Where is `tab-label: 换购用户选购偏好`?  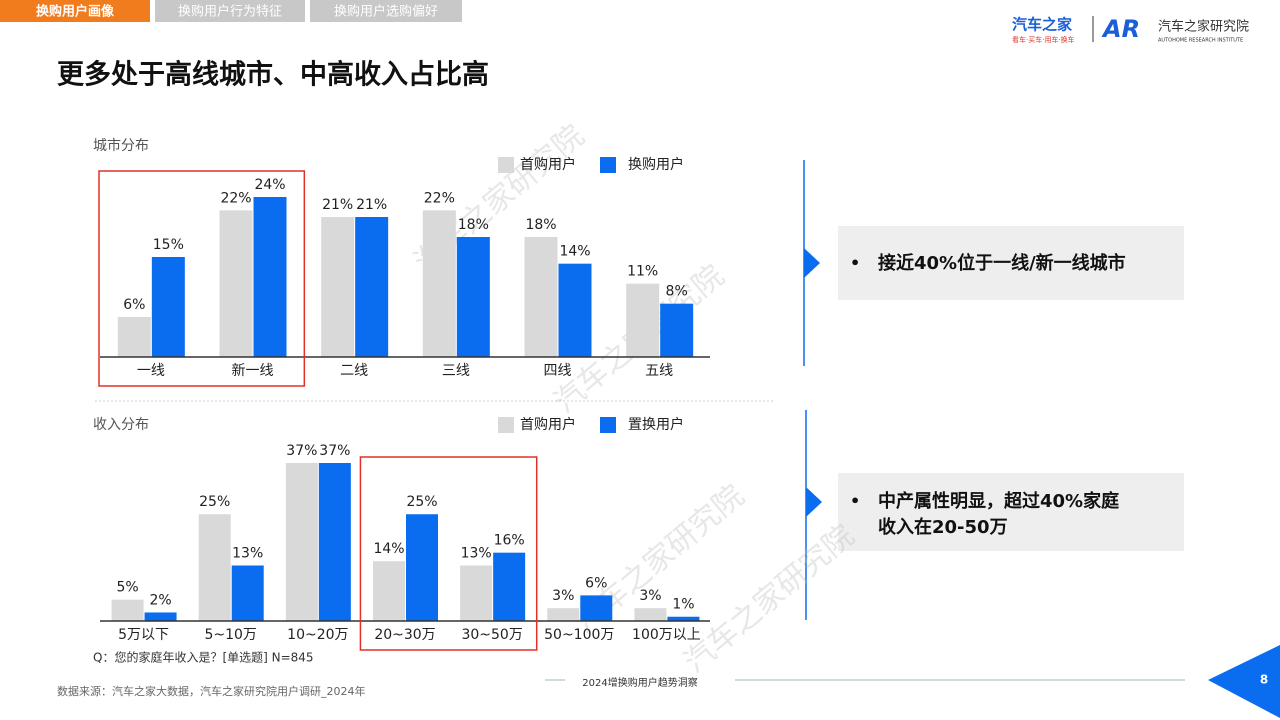
tab-label: 换购用户选购偏好 is located at coordinates (386, 12).